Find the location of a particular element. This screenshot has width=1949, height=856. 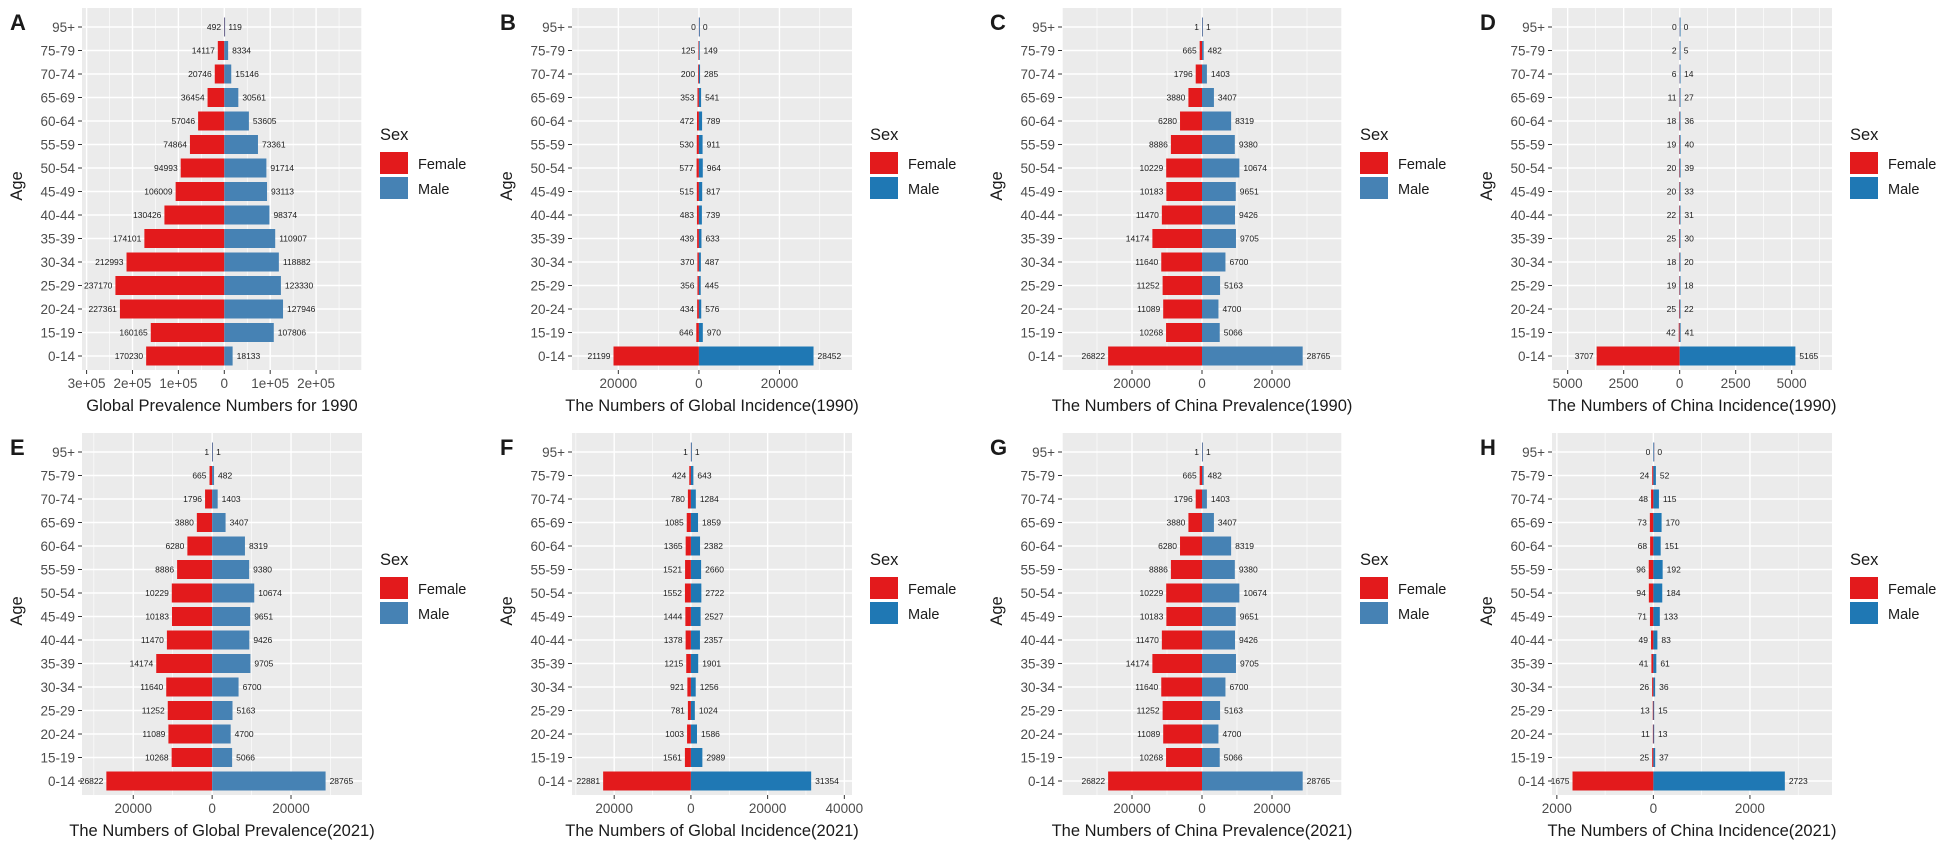

y-tick-label: 70-74 is located at coordinates (57, 499).